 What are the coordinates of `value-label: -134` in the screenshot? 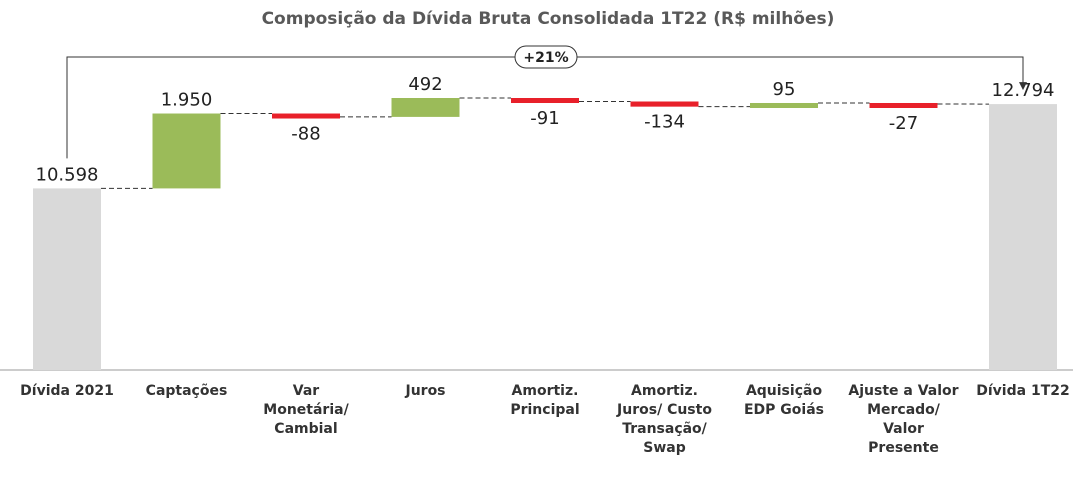 It's located at (664, 122).